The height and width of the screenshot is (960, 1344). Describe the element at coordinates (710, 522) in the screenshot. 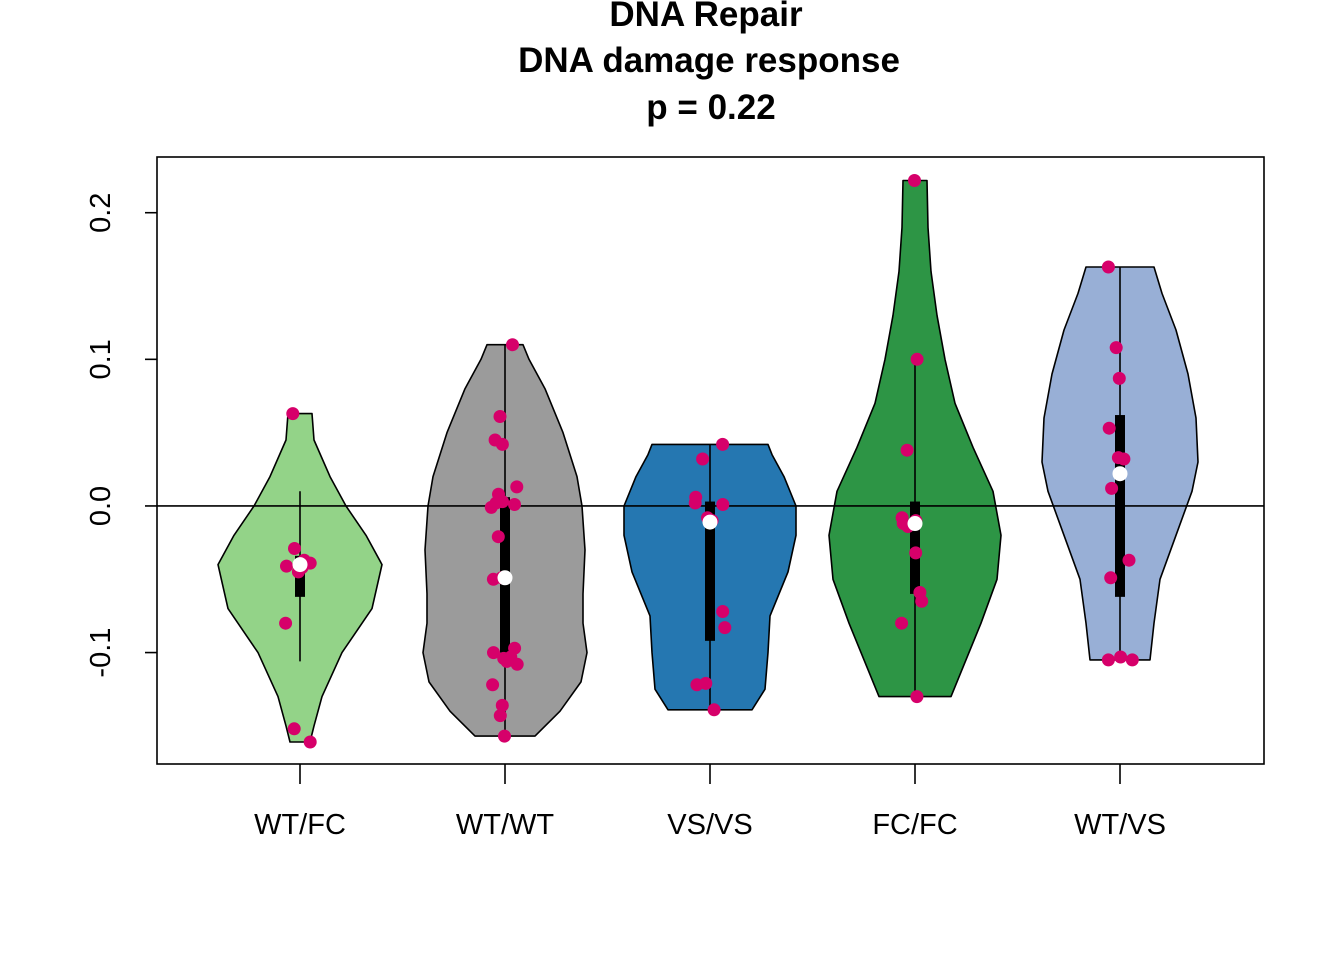

I see `median-marker-vs-vs` at that location.